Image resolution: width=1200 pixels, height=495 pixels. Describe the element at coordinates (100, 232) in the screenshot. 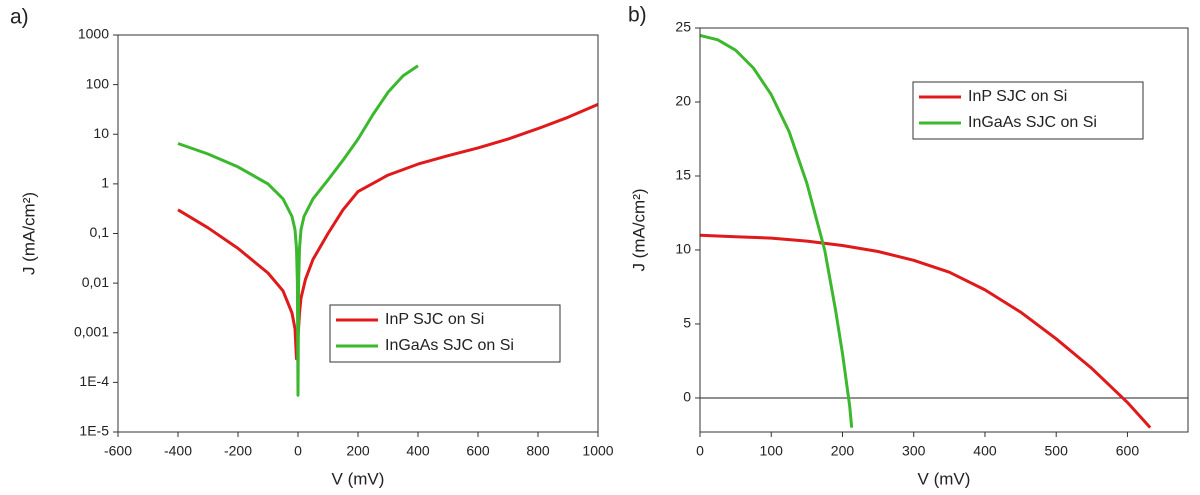

I see `y-tick-label: 0,1` at that location.